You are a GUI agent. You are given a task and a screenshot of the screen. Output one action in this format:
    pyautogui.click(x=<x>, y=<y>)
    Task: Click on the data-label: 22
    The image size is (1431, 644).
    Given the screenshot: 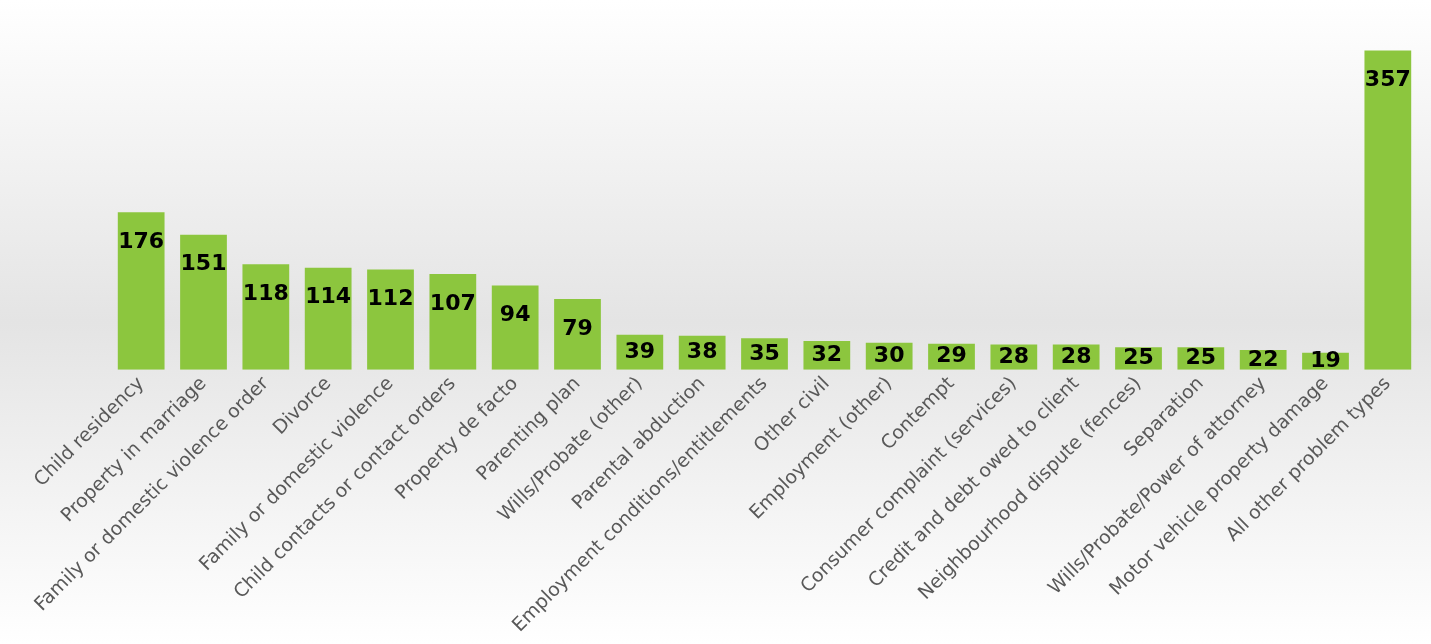 What is the action you would take?
    pyautogui.click(x=1263, y=358)
    